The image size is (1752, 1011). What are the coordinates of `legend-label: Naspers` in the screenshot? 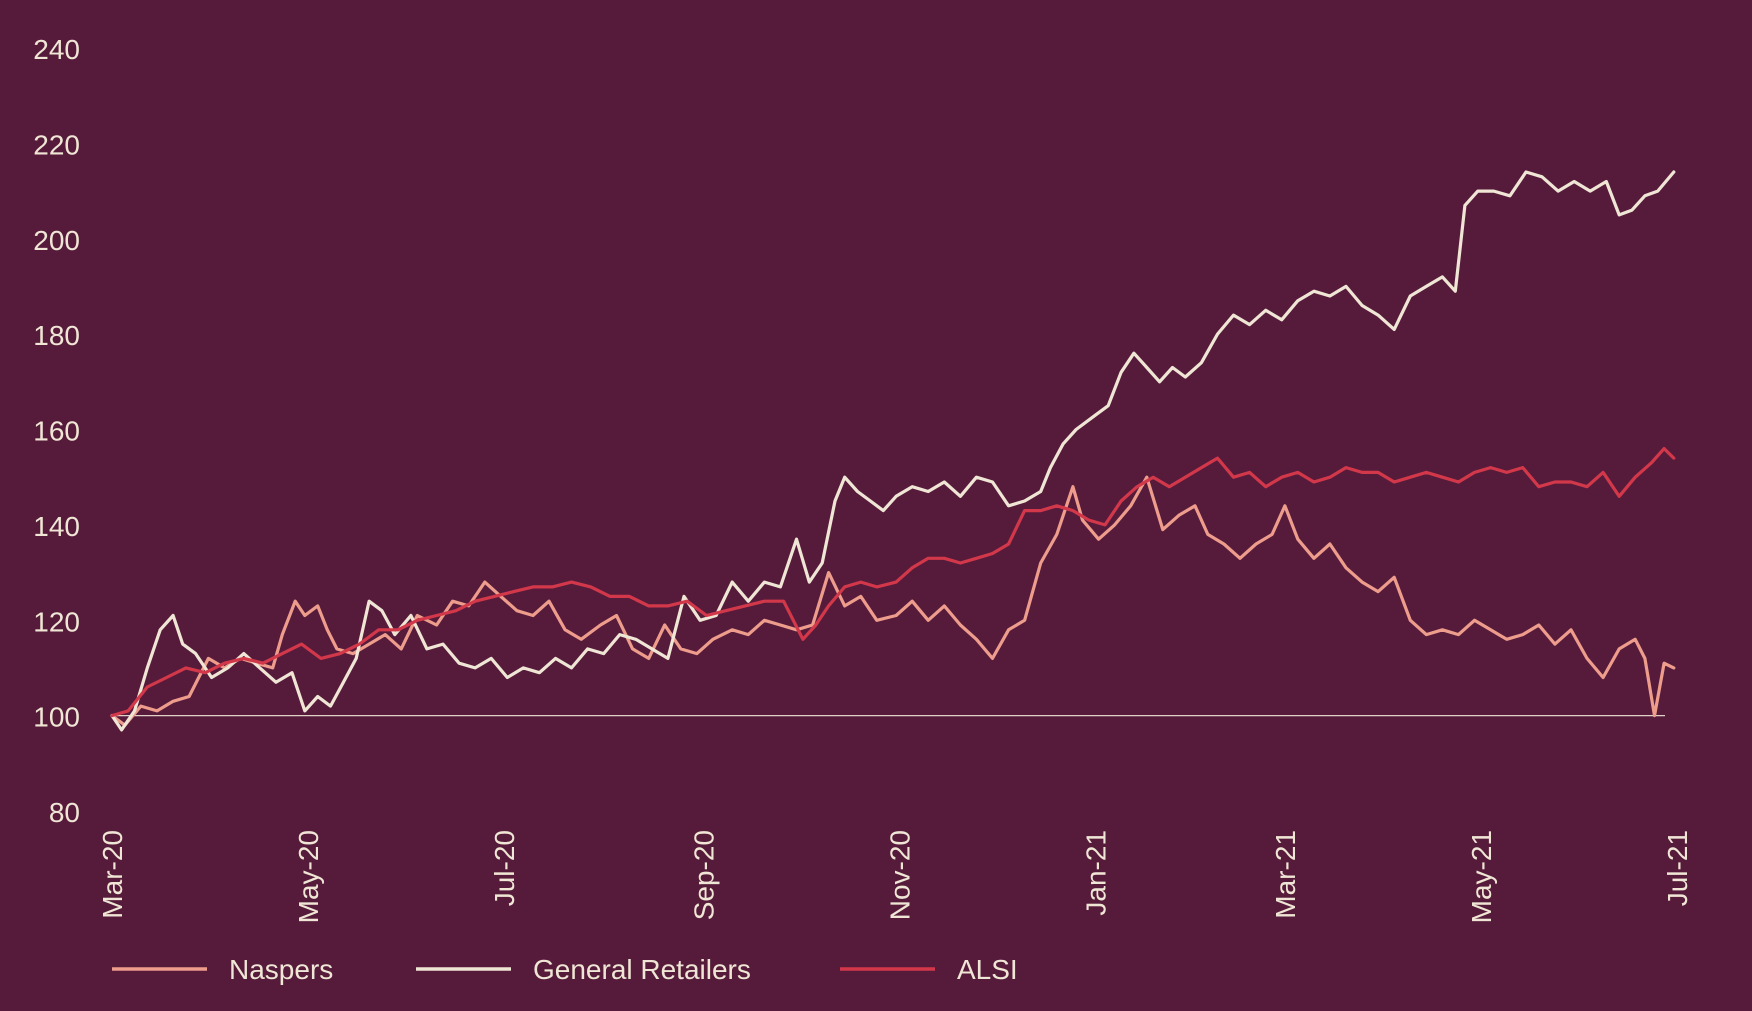 It's located at (281, 969).